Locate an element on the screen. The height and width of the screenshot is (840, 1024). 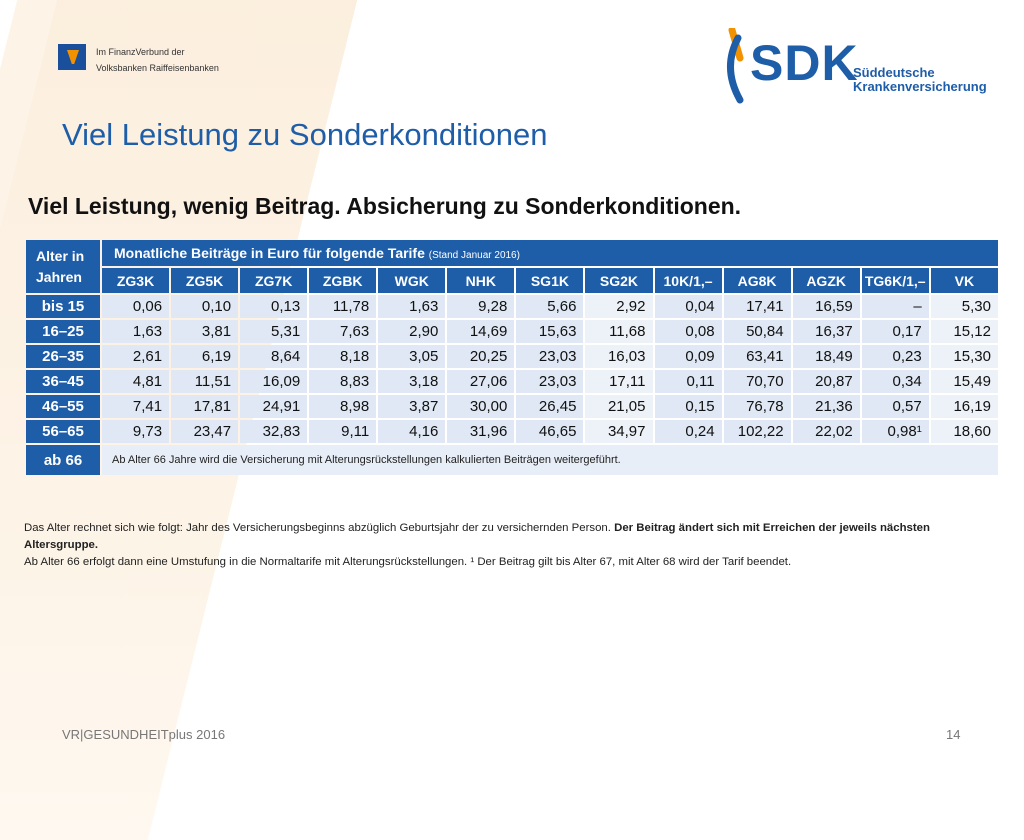
premium-cell: 34,97 is located at coordinates (619, 431).